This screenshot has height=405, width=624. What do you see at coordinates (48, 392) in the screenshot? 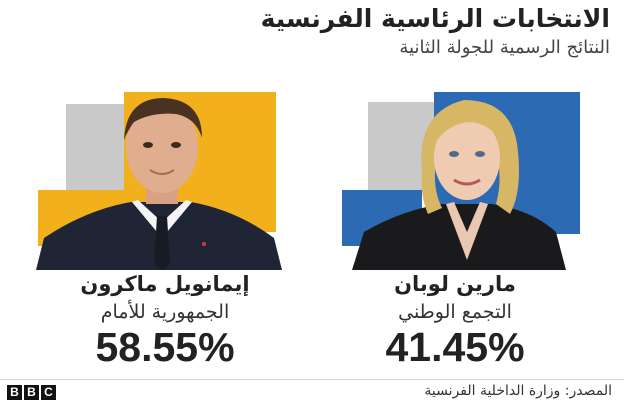
I see `bbc-logo-letter: C` at bounding box center [48, 392].